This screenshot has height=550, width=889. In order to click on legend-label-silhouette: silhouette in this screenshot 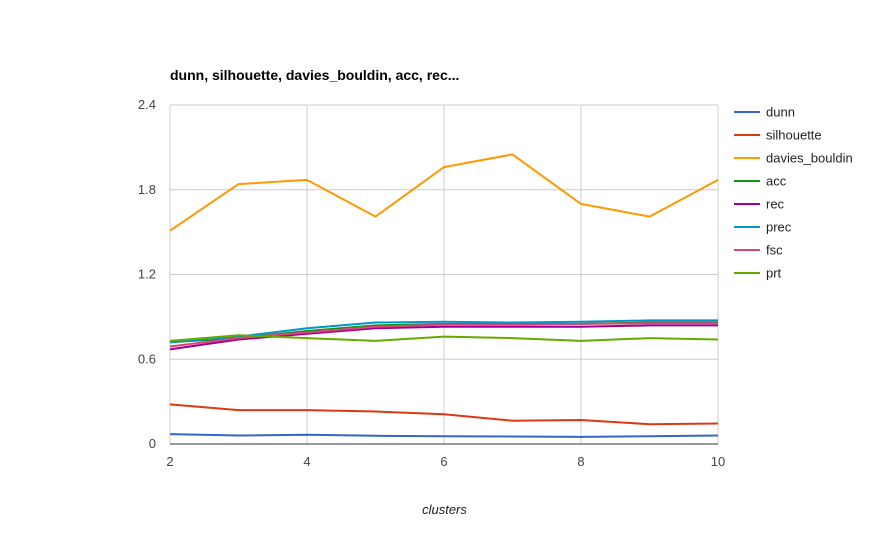, I will do `click(794, 135)`.